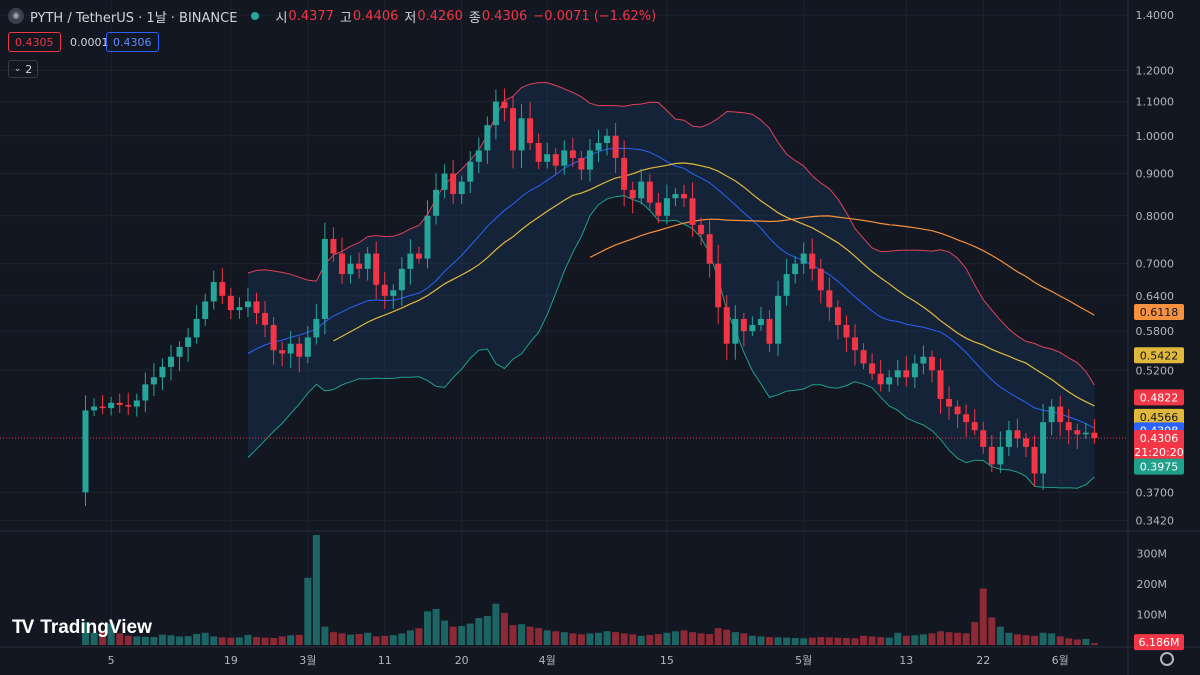 Image resolution: width=1200 pixels, height=675 pixels. I want to click on symbol-title: PYTH / TetherUS · 1날 · BINANCE, so click(134, 18).